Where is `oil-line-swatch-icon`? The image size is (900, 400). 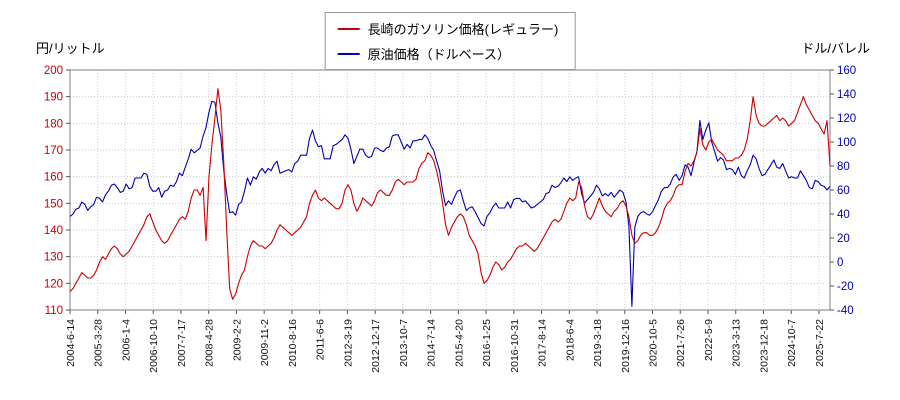
oil-line-swatch-icon is located at coordinates (348, 53).